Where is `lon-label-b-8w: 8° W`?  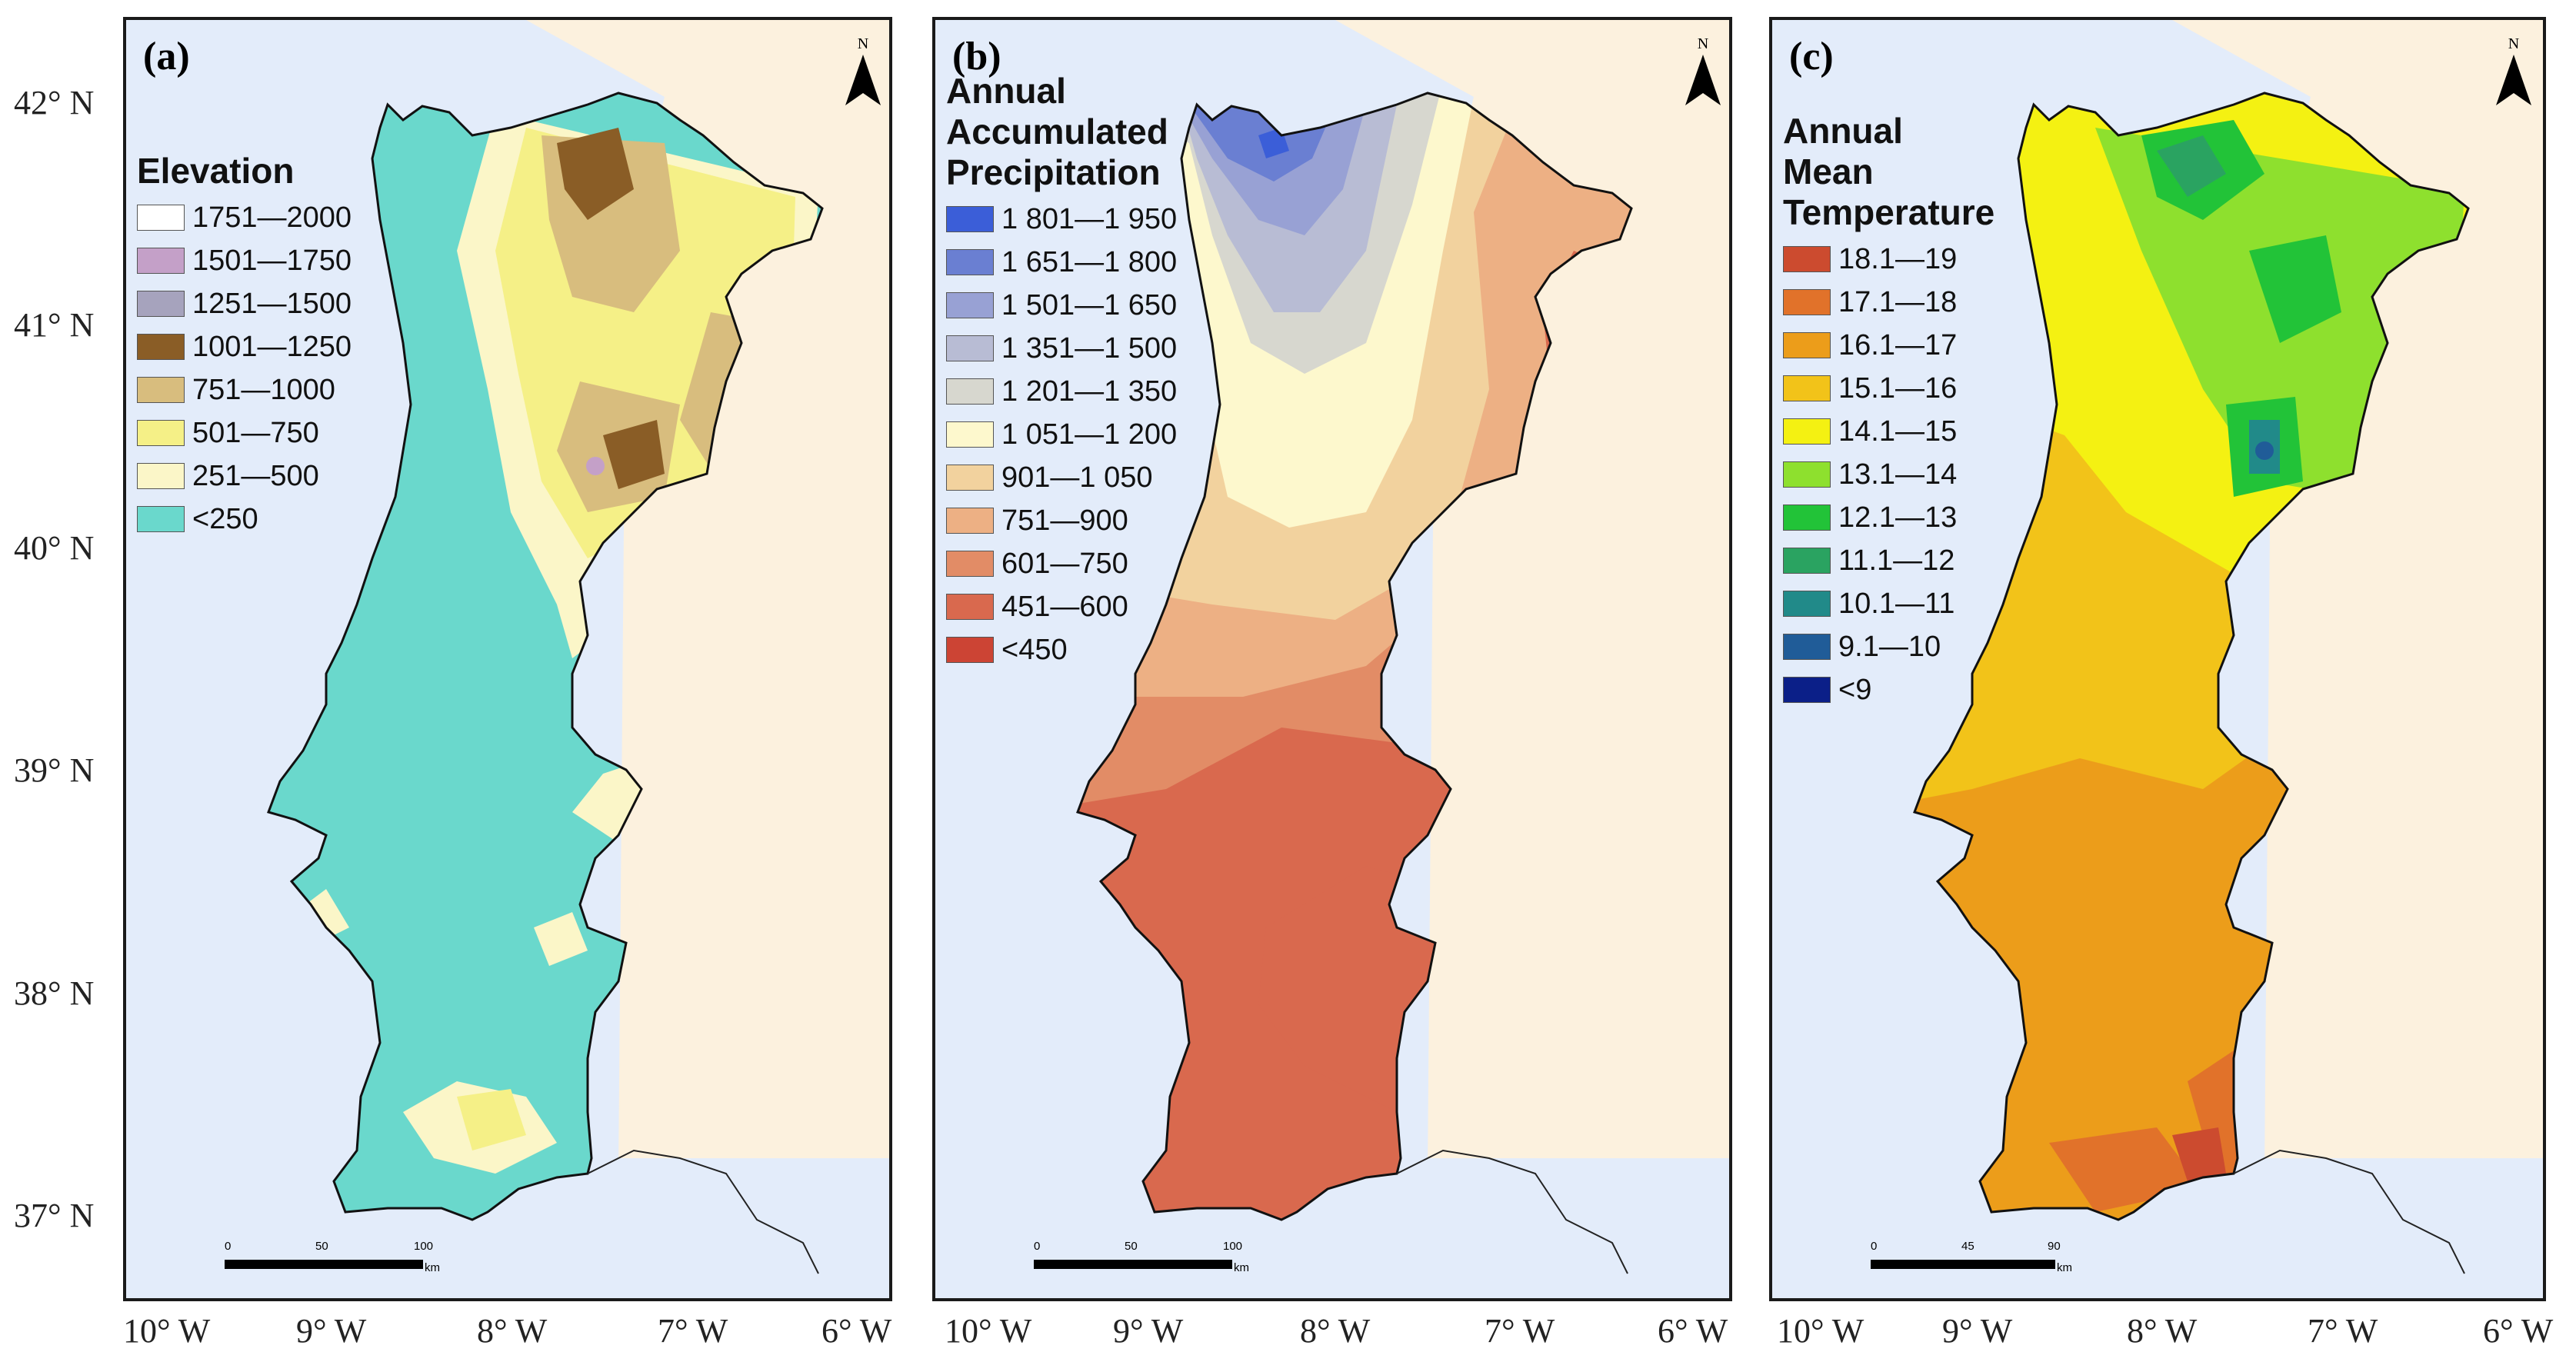 lon-label-b-8w: 8° W is located at coordinates (1335, 1331).